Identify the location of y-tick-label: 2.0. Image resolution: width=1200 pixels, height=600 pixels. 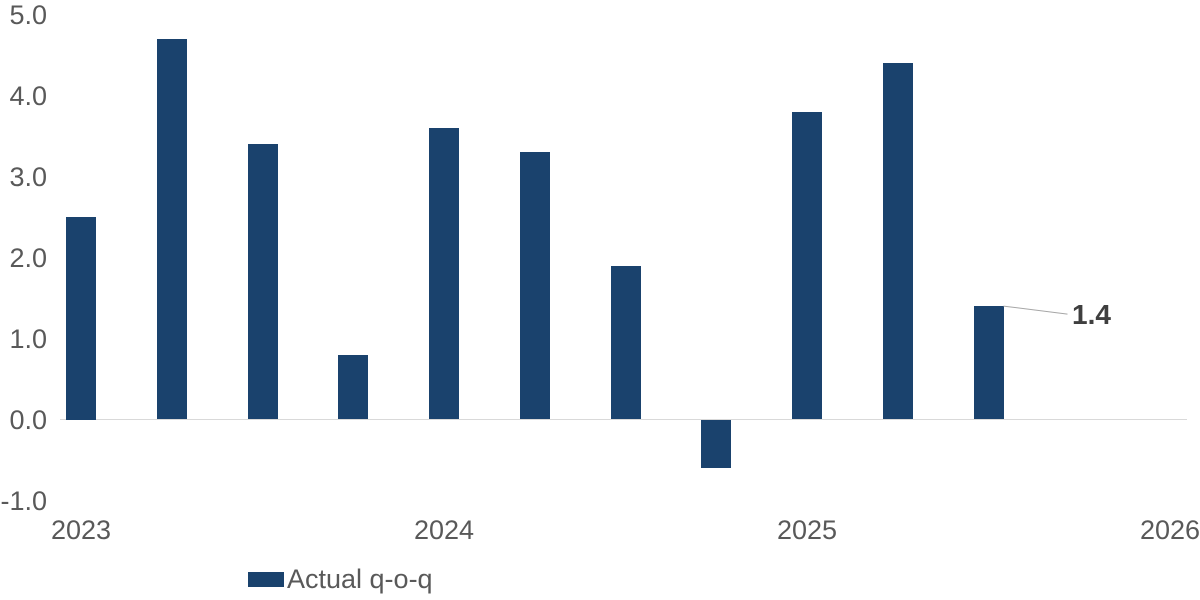
(28, 257).